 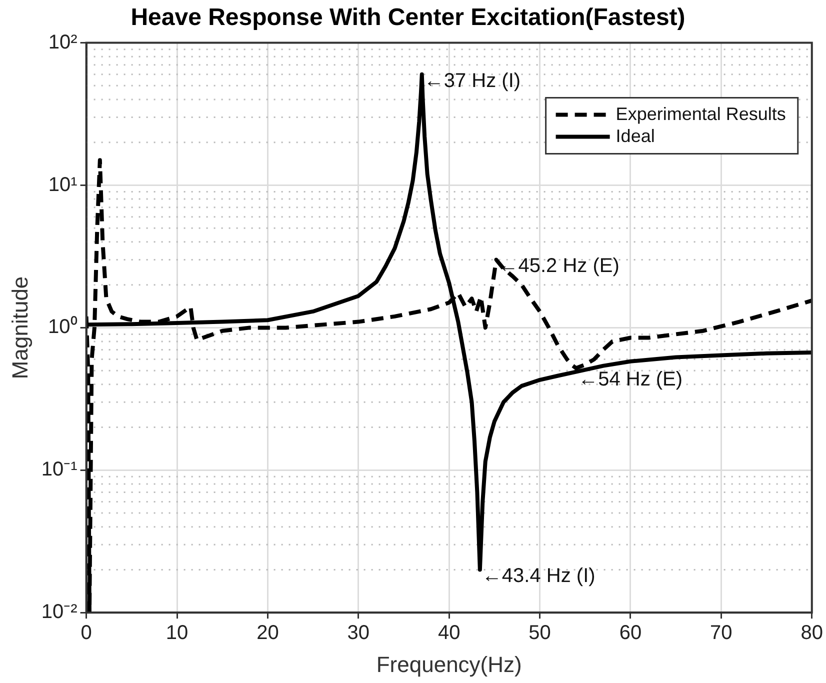 What do you see at coordinates (267, 633) in the screenshot?
I see `x-tick-label: 20` at bounding box center [267, 633].